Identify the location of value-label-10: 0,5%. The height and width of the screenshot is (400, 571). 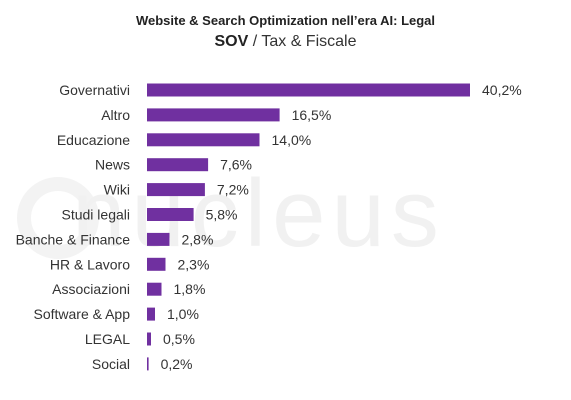
(179, 339).